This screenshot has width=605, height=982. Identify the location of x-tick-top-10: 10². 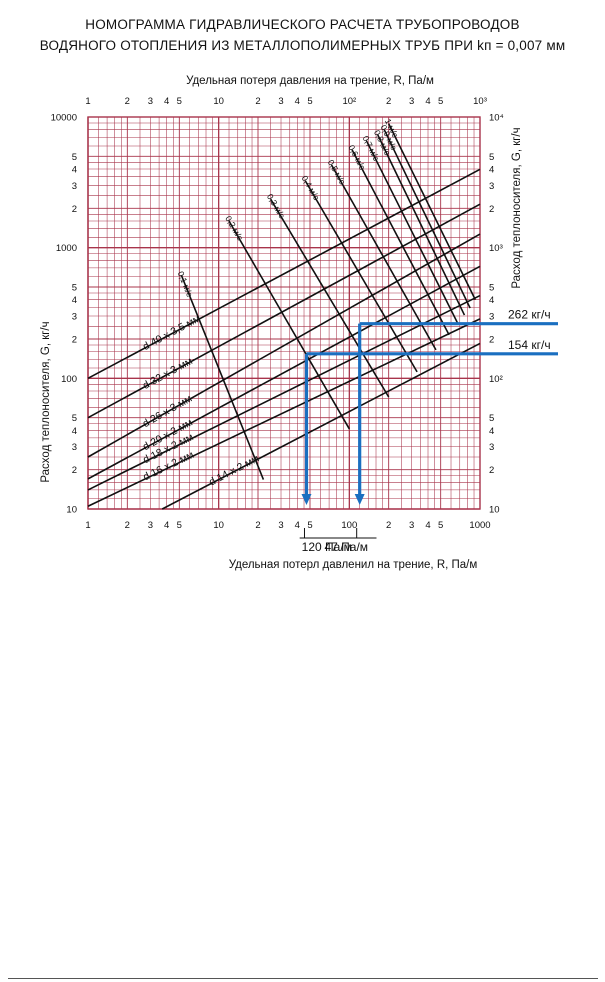
(349, 101).